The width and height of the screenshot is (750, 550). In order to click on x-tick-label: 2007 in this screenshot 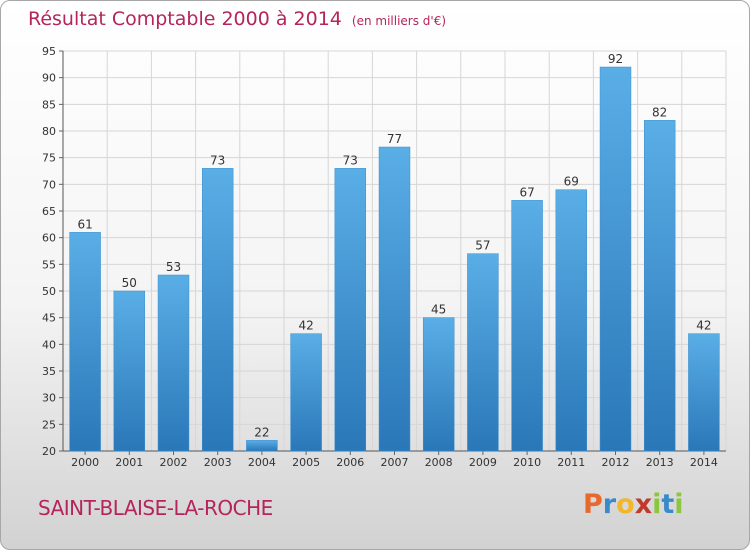, I will do `click(395, 462)`.